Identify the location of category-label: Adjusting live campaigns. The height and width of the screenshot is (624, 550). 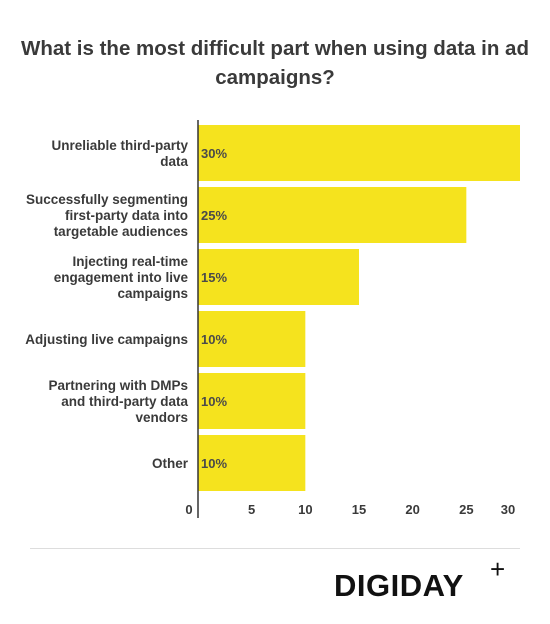
(106, 339).